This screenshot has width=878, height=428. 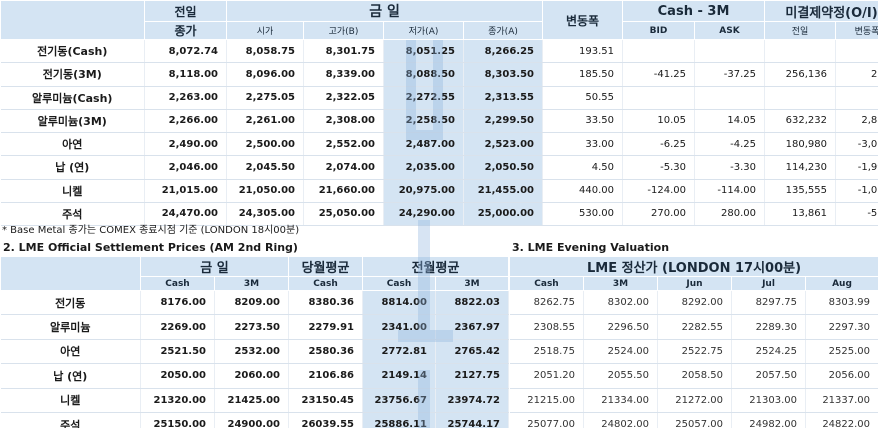 What do you see at coordinates (343, 191) in the screenshot?
I see `high-cell: 21,660.00` at bounding box center [343, 191].